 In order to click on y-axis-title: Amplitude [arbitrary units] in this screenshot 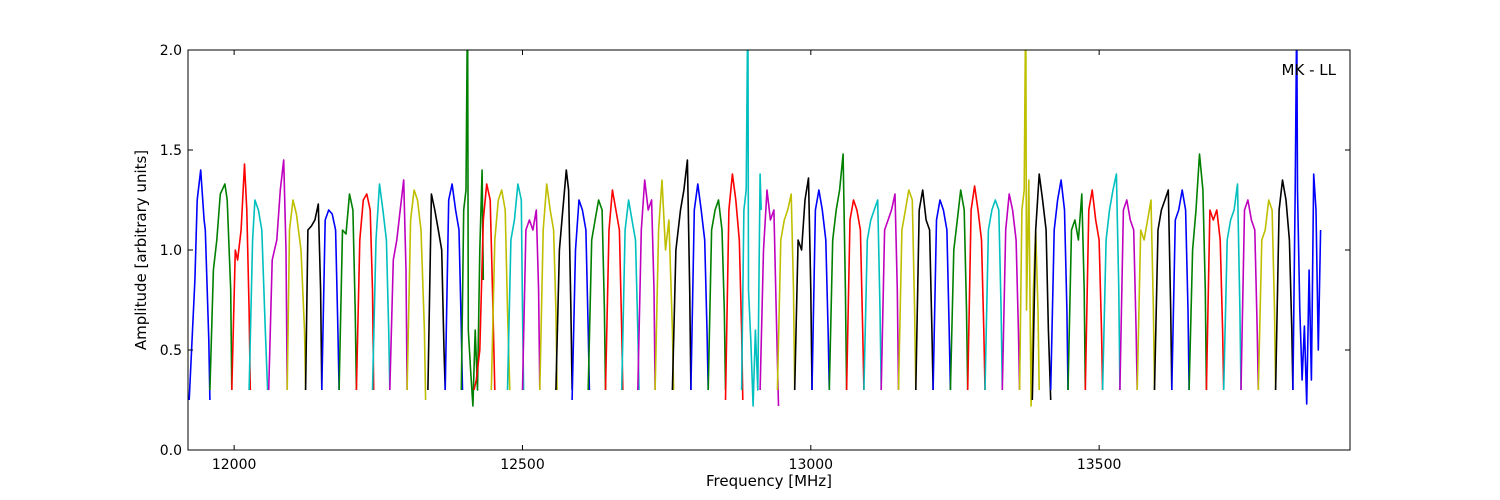, I will do `click(141, 250)`.